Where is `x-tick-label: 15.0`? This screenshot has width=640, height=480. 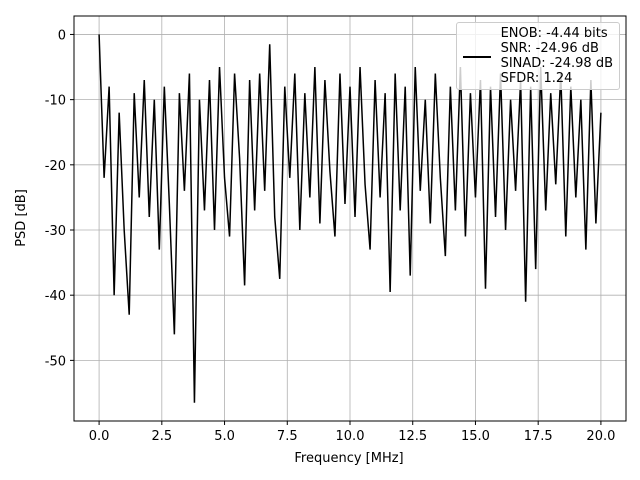
x-tick-label: 15.0 is located at coordinates (475, 436).